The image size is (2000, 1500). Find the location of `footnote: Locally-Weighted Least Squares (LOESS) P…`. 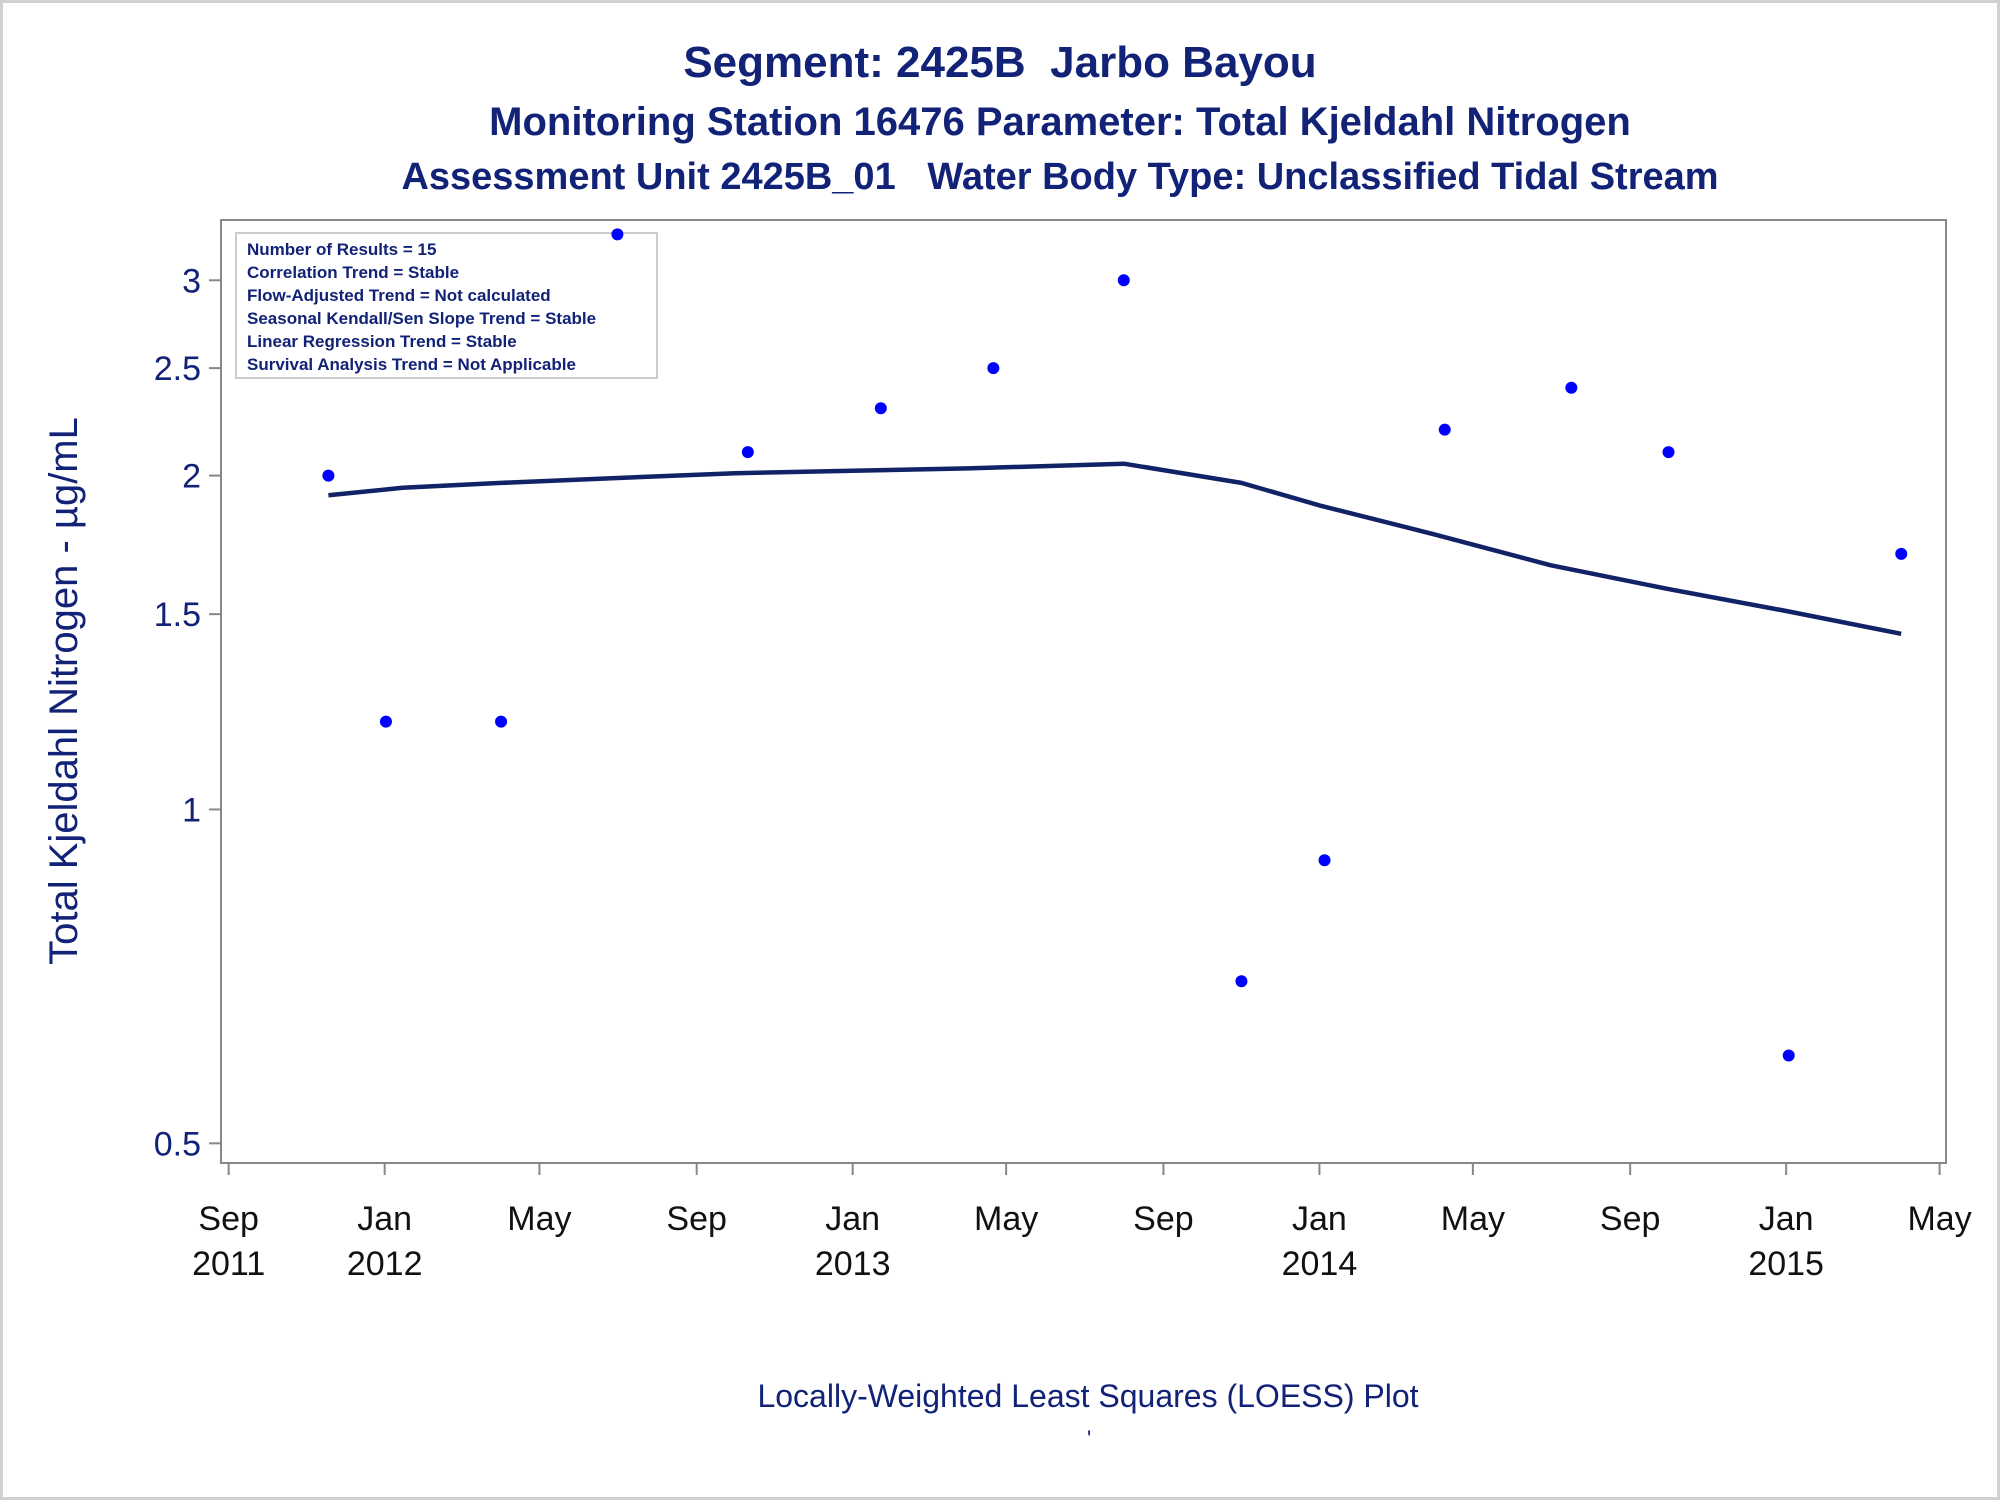

footnote: Locally-Weighted Least Squares (LOESS) P… is located at coordinates (1088, 1396).